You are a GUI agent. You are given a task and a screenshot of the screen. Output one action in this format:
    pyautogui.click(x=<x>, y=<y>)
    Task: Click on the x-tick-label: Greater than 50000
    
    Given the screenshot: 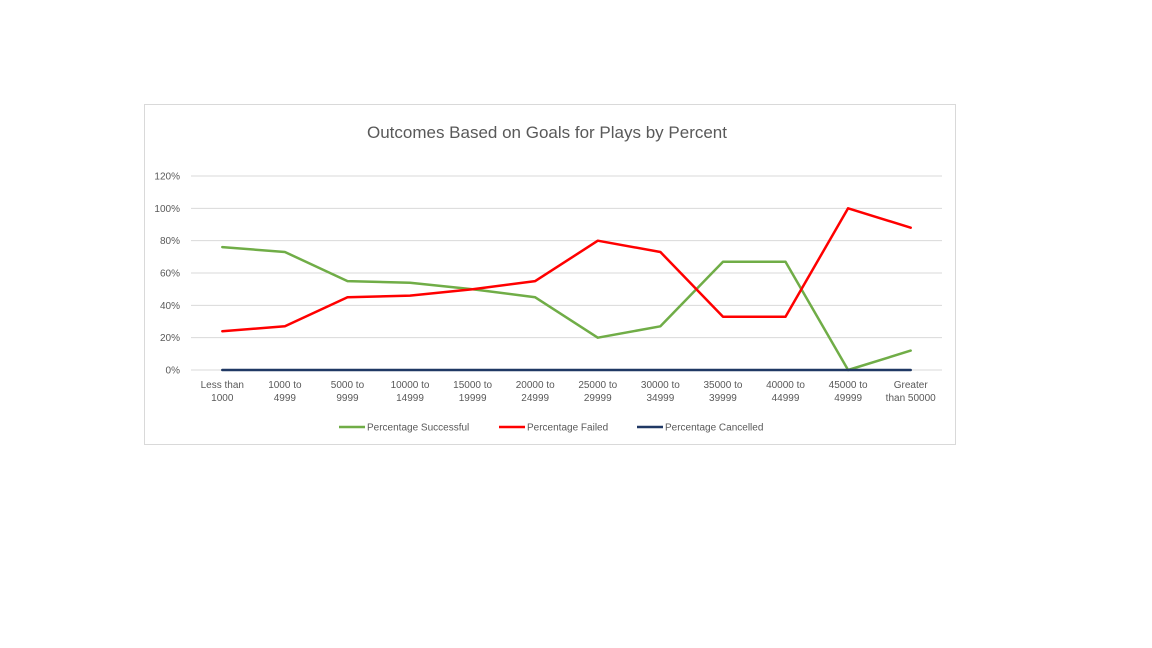 What is the action you would take?
    pyautogui.click(x=911, y=392)
    